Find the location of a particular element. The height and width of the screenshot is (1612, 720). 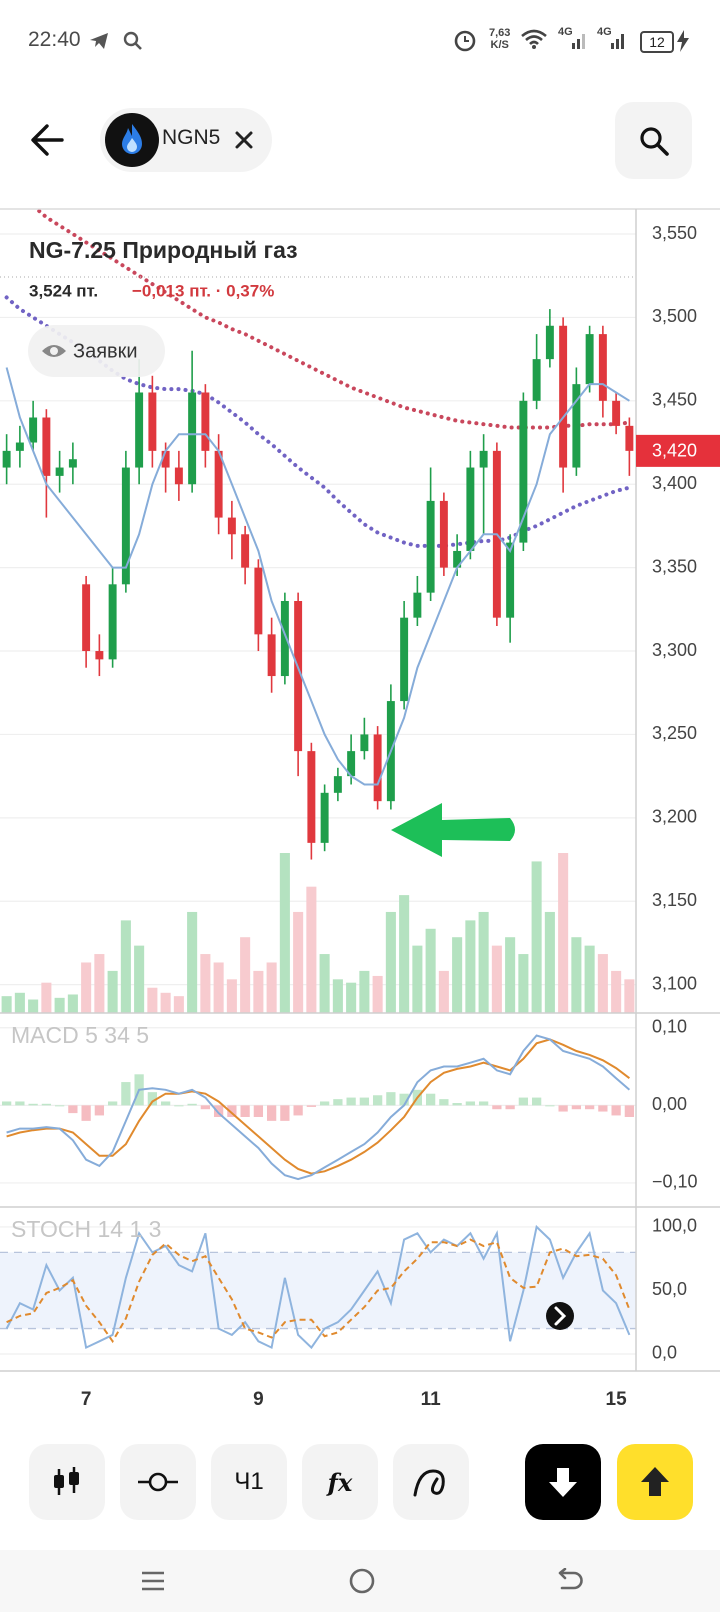

stoch-panel is located at coordinates (318, 1287).